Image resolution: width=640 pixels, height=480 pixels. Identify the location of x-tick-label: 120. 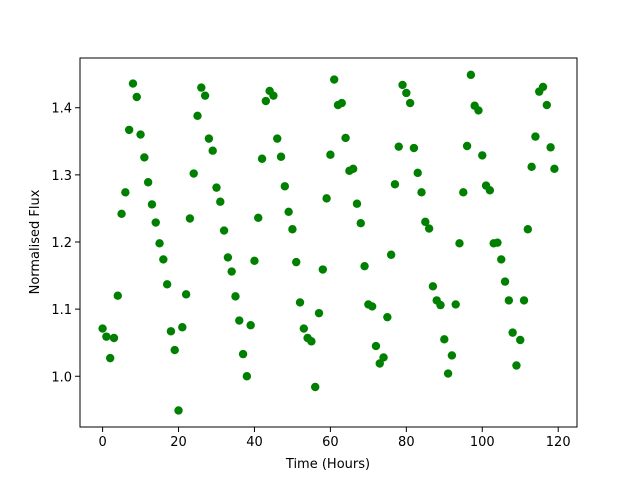
(558, 442).